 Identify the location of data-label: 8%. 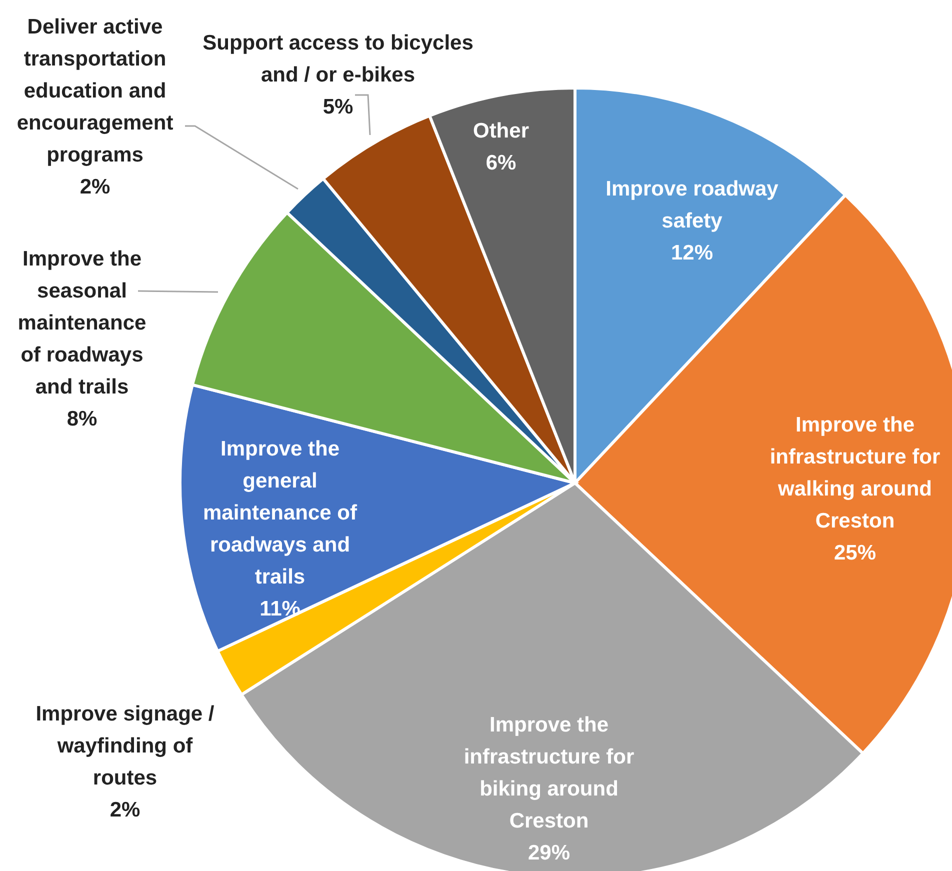
(82, 418).